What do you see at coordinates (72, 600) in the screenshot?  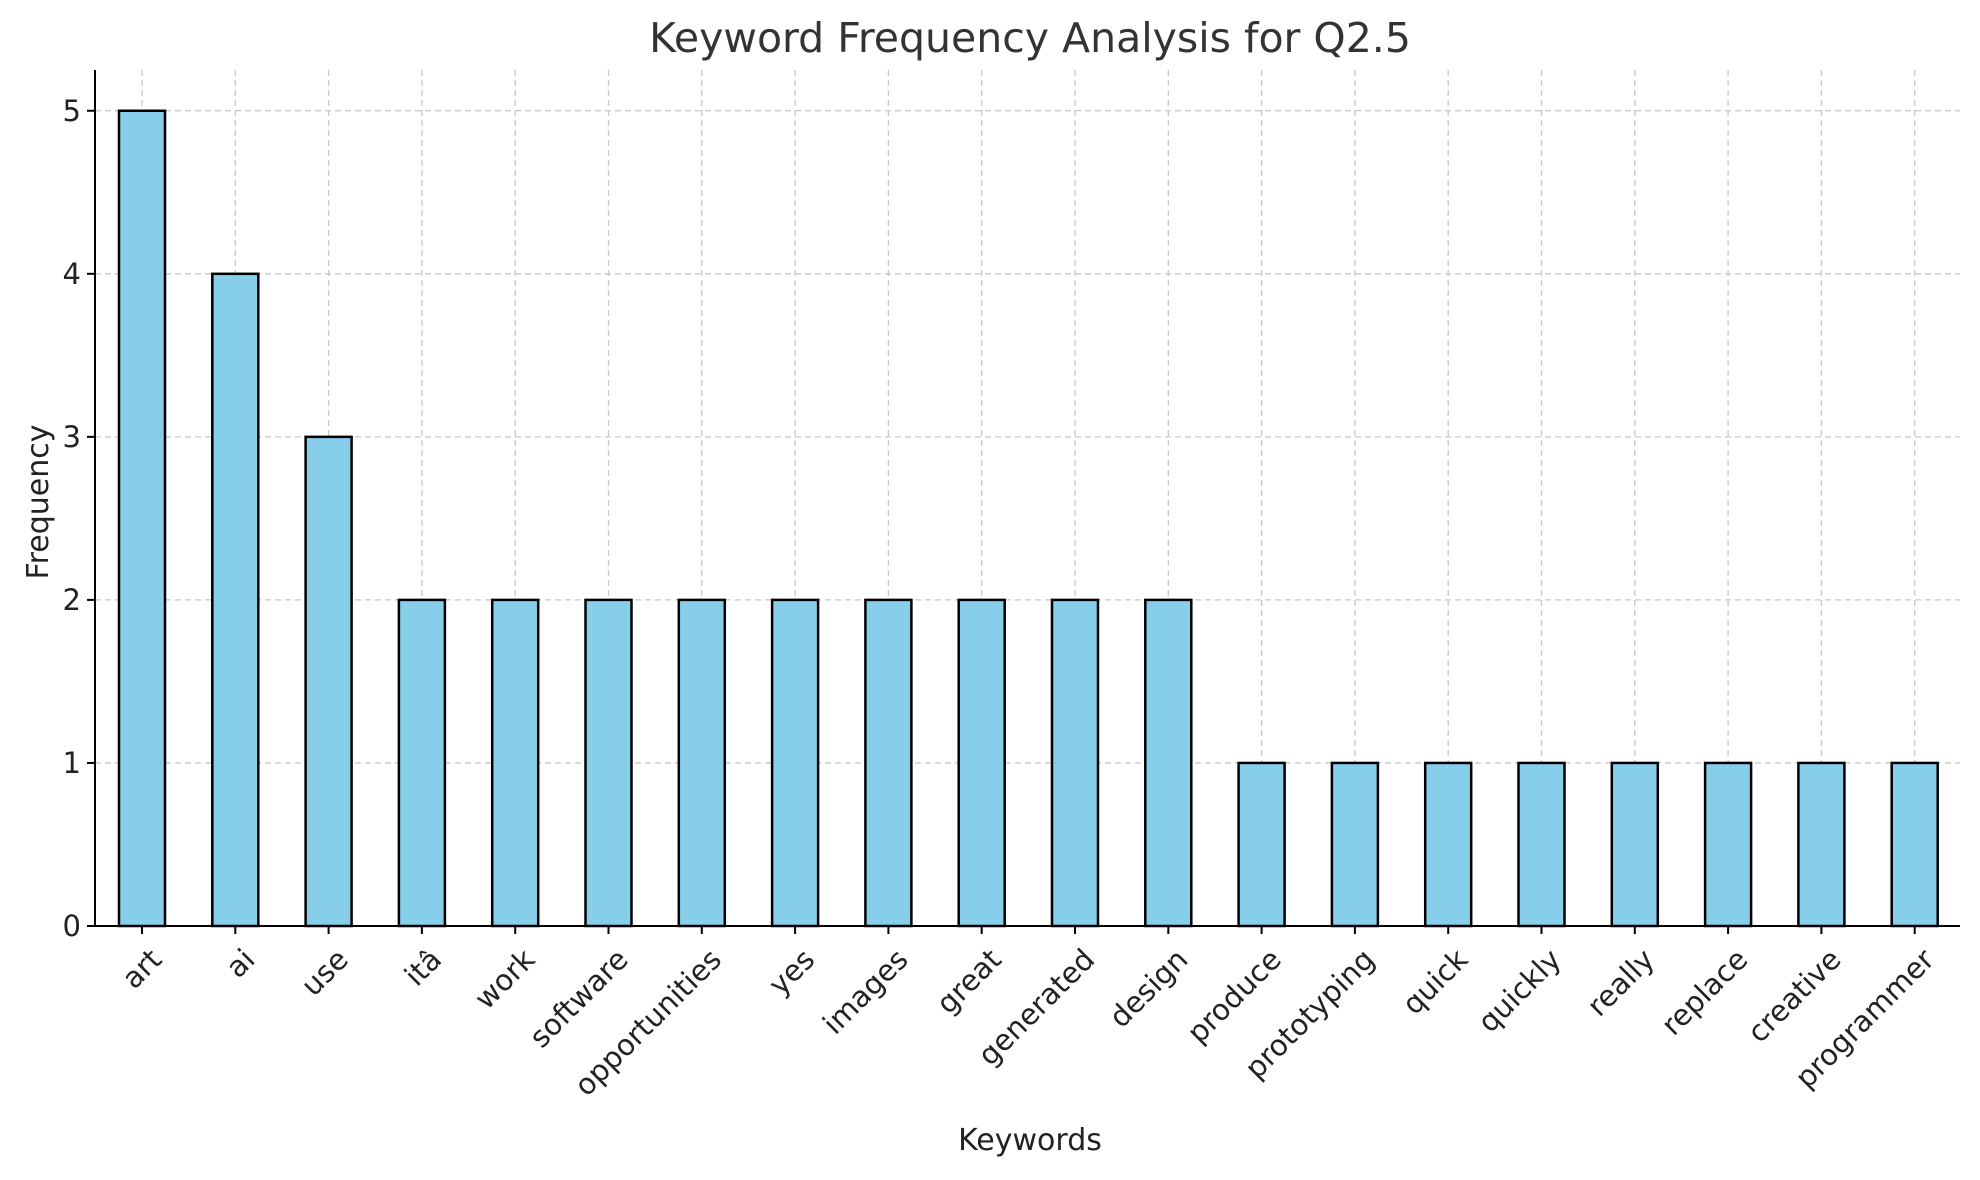 I see `y-tick-label-2: 2` at bounding box center [72, 600].